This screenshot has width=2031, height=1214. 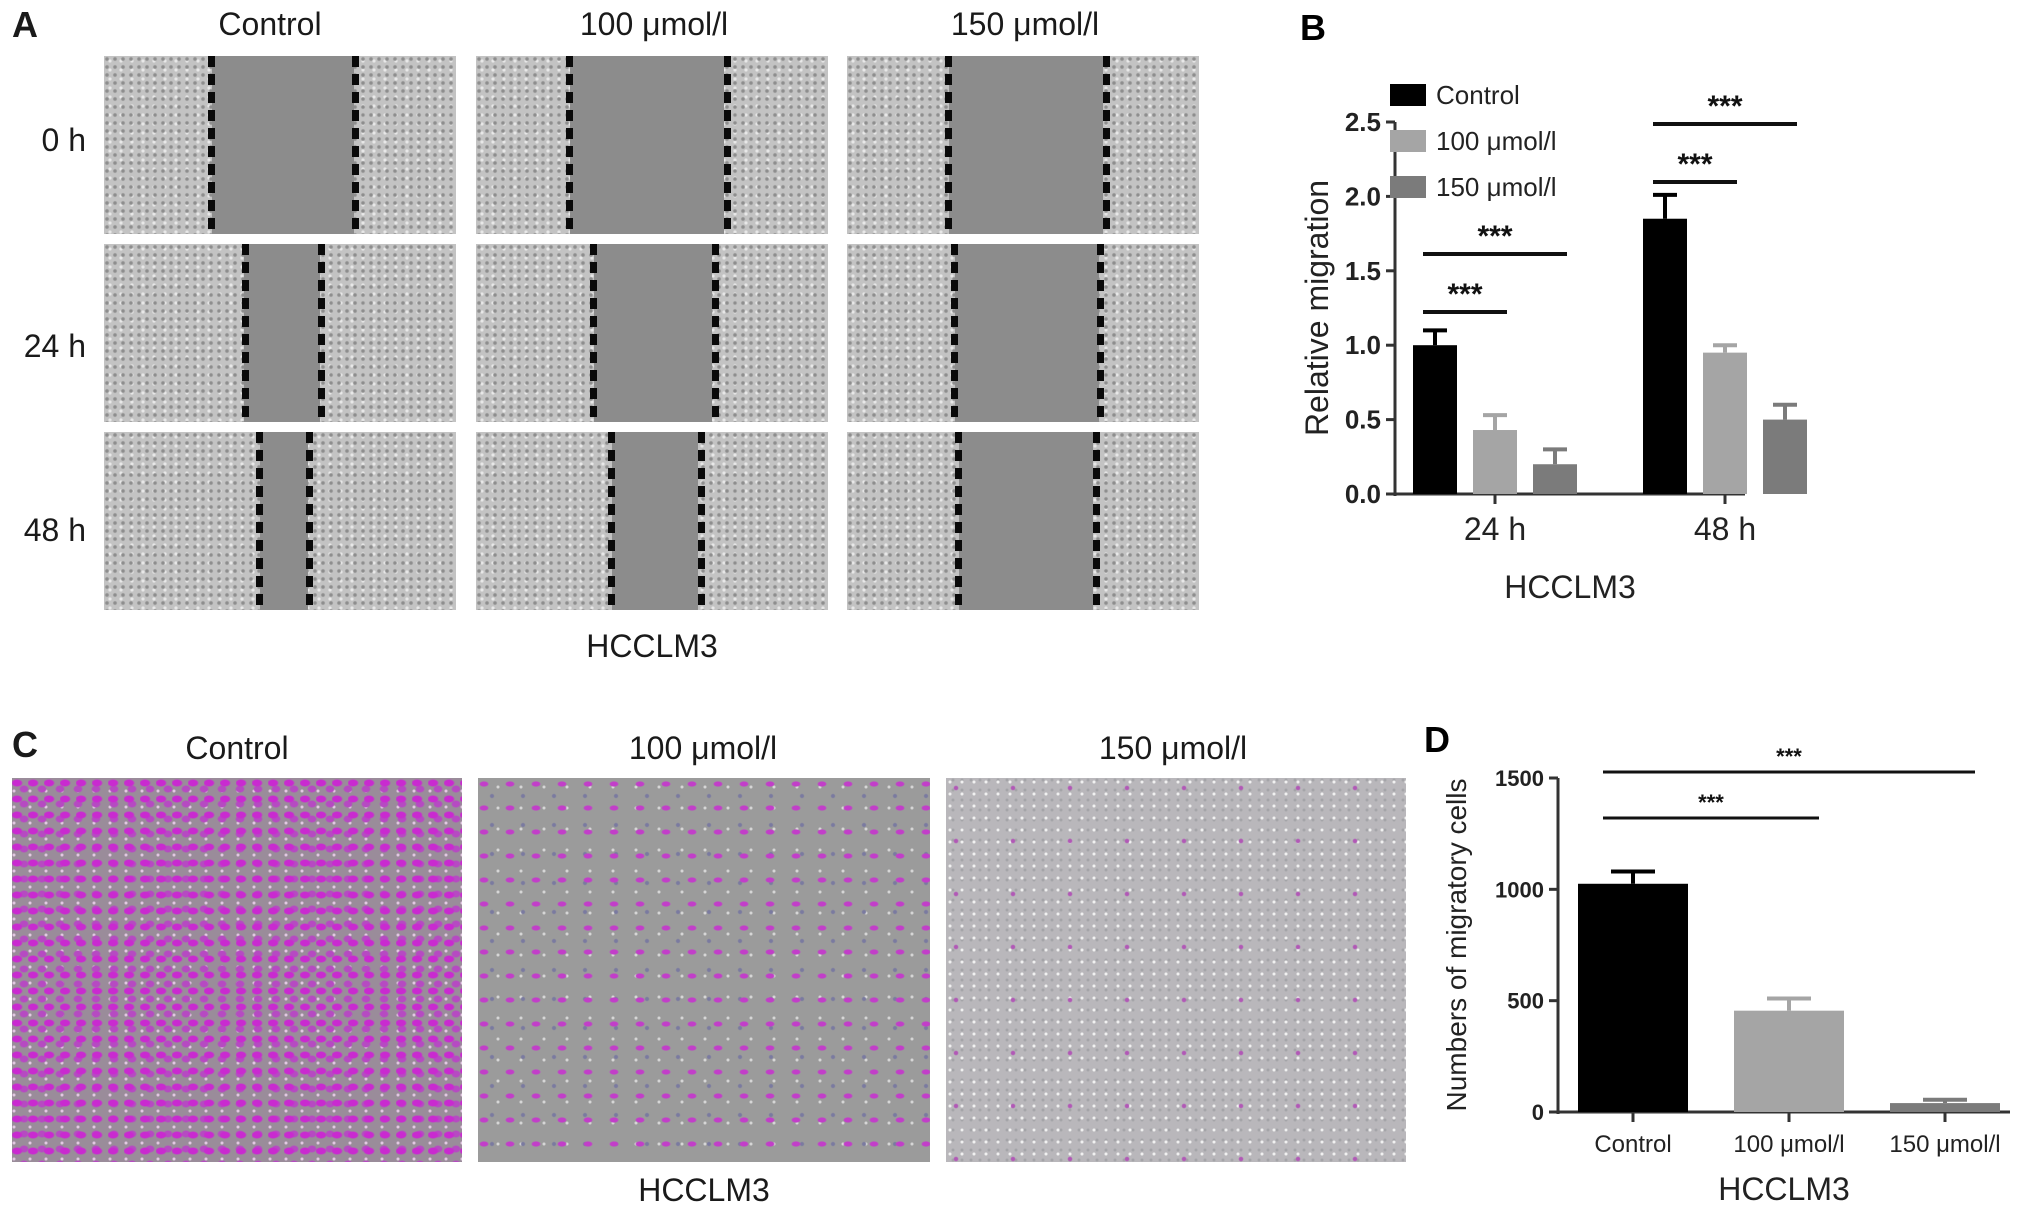 I want to click on chart-d-x-axis-title: HCCLM3, so click(x=1784, y=1189).